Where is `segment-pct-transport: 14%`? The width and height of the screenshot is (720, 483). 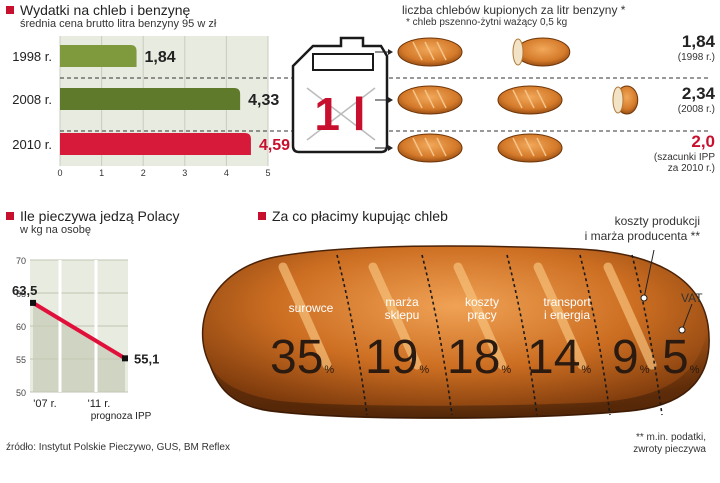 segment-pct-transport: 14% is located at coordinates (559, 357).